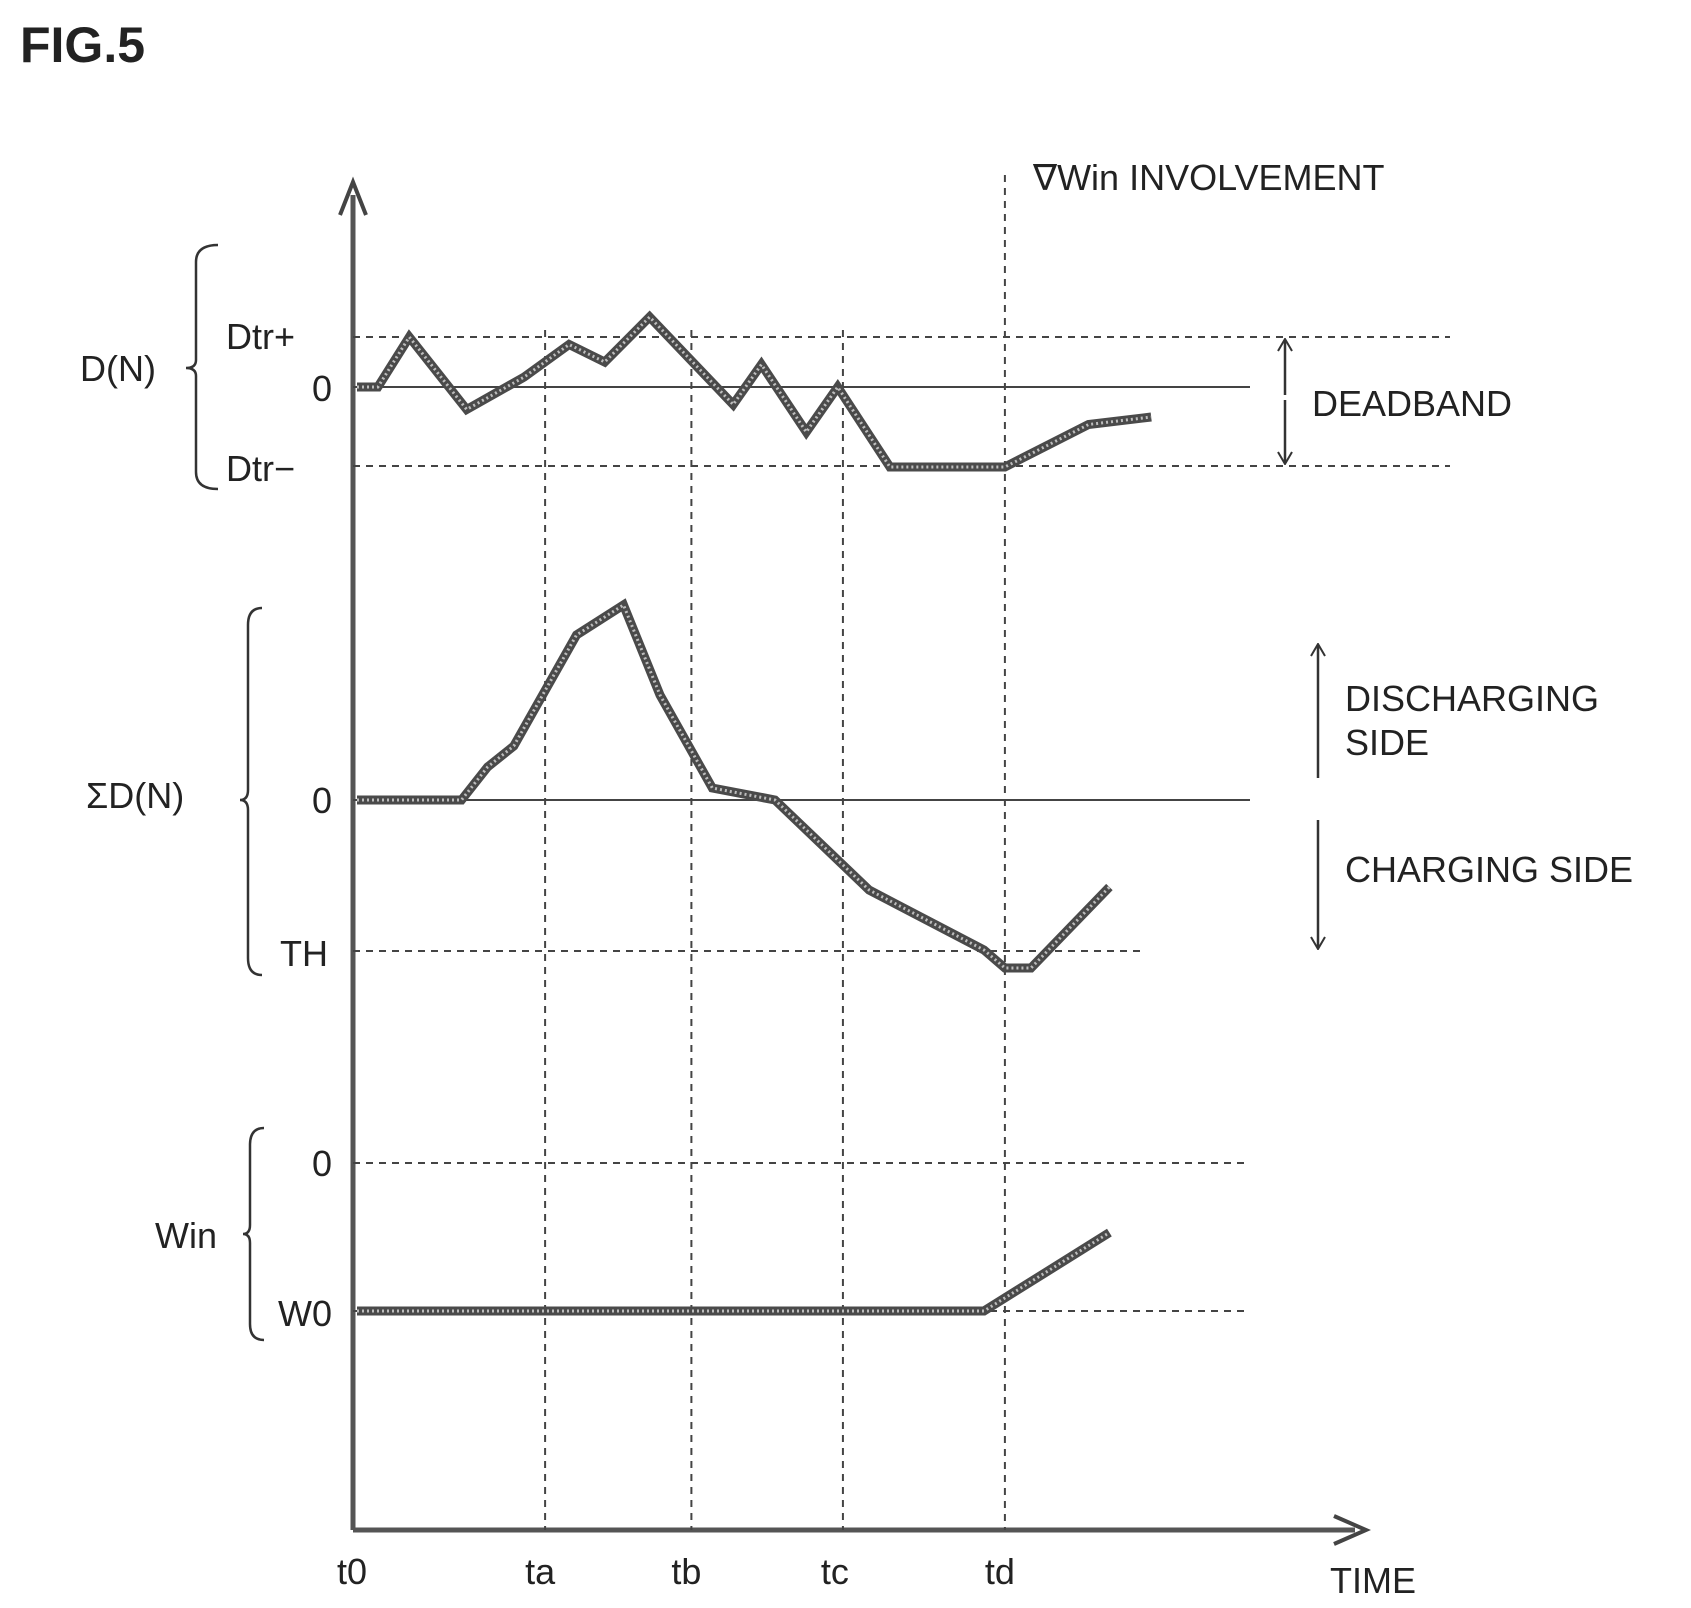 The width and height of the screenshot is (1691, 1608). I want to click on Win-series-line-hatch, so click(734, 1272).